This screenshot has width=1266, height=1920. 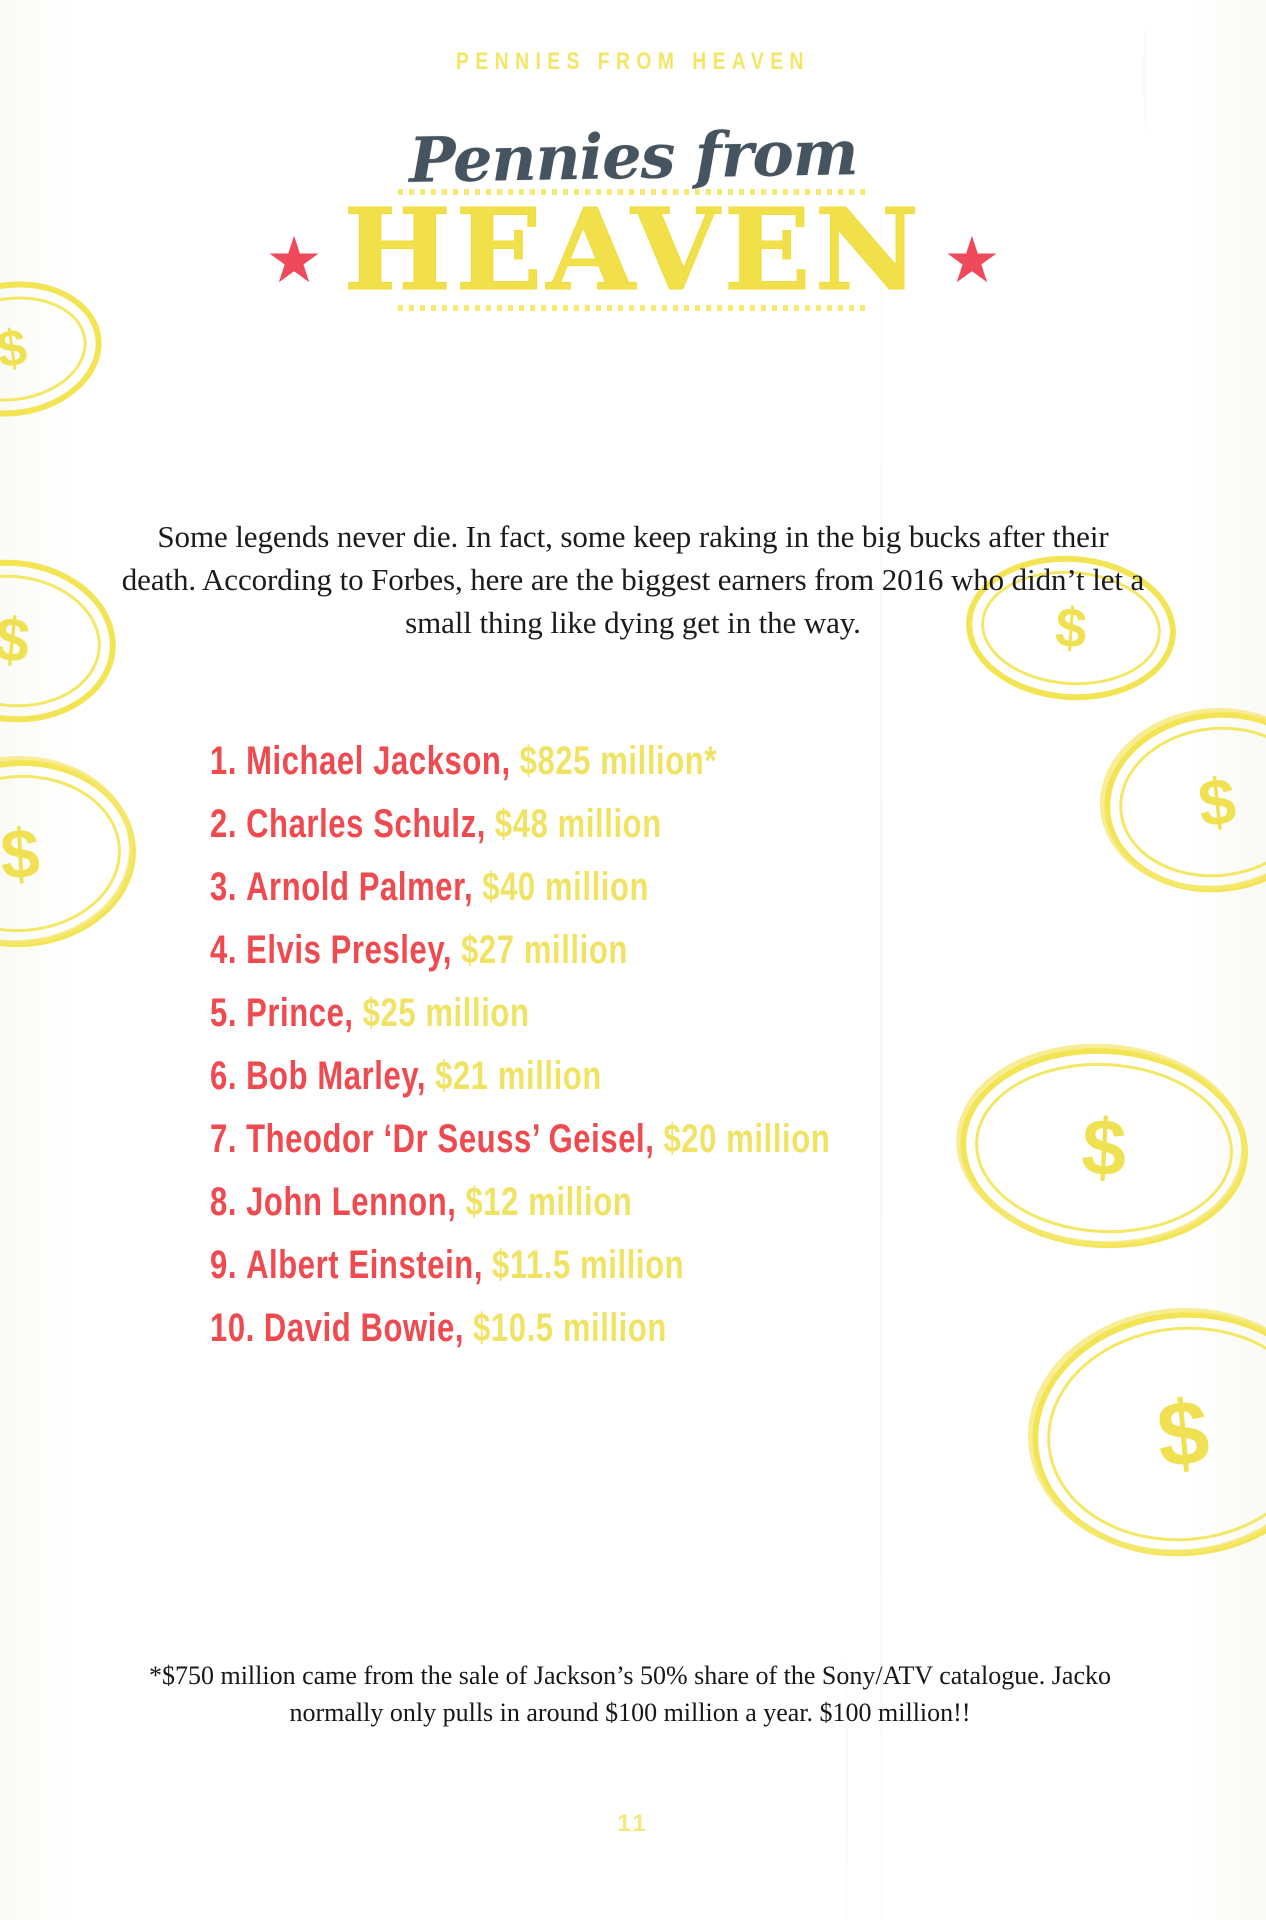 What do you see at coordinates (660, 963) in the screenshot?
I see `list-item: 4. Elvis Presley, $27 million` at bounding box center [660, 963].